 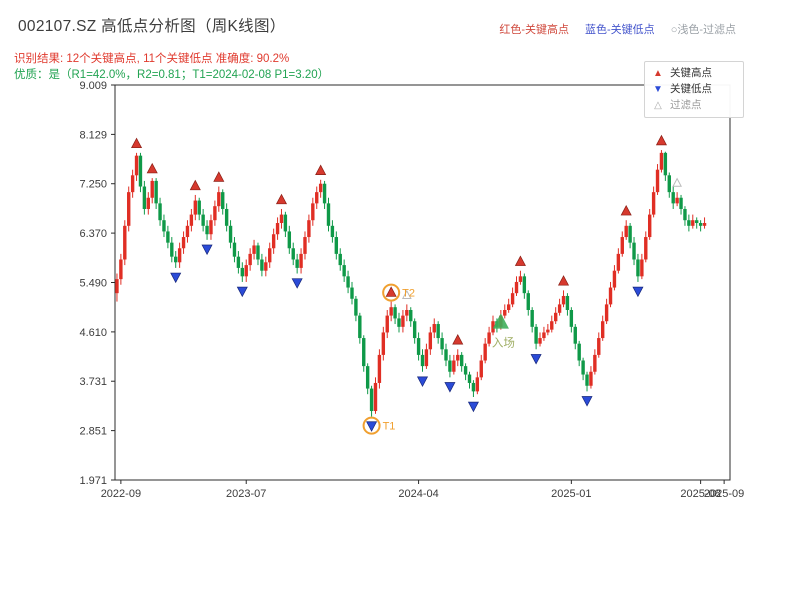 I want to click on inplot-legend: ▲ 关键高点 ▼ 关键低点 △ 过滤点, so click(x=694, y=89).